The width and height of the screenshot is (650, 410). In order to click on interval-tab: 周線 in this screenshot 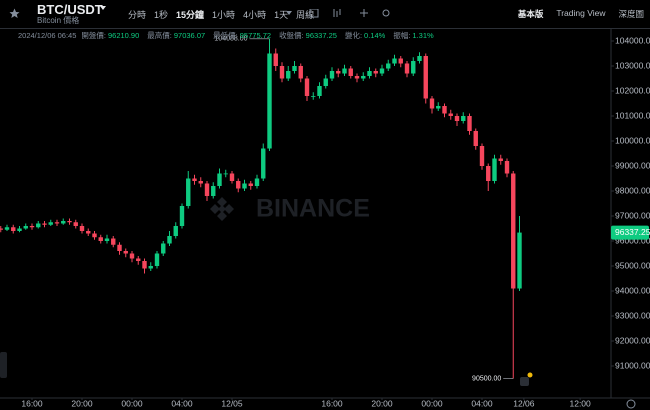, I will do `click(305, 15)`.